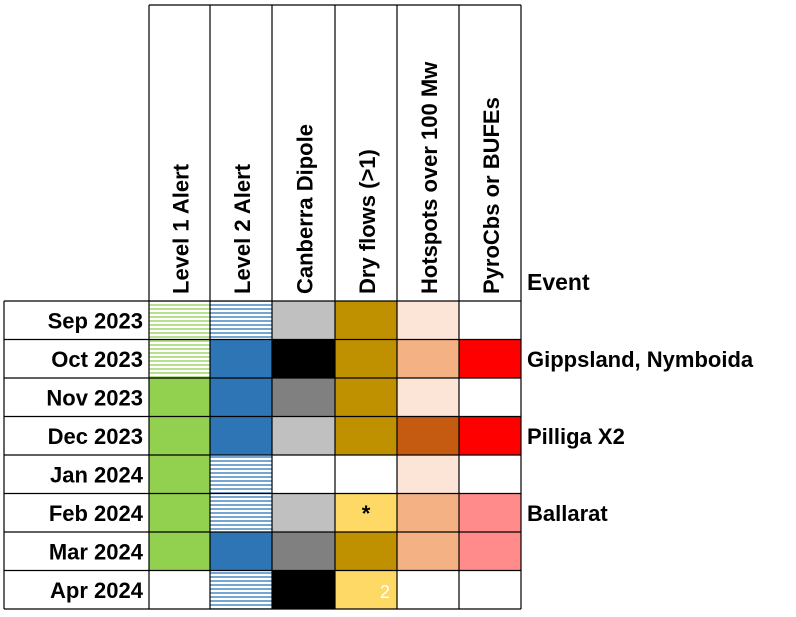 The image size is (796, 617). What do you see at coordinates (490, 435) in the screenshot?
I see `cell-dec-2023-pyrocbs-or-bufes` at bounding box center [490, 435].